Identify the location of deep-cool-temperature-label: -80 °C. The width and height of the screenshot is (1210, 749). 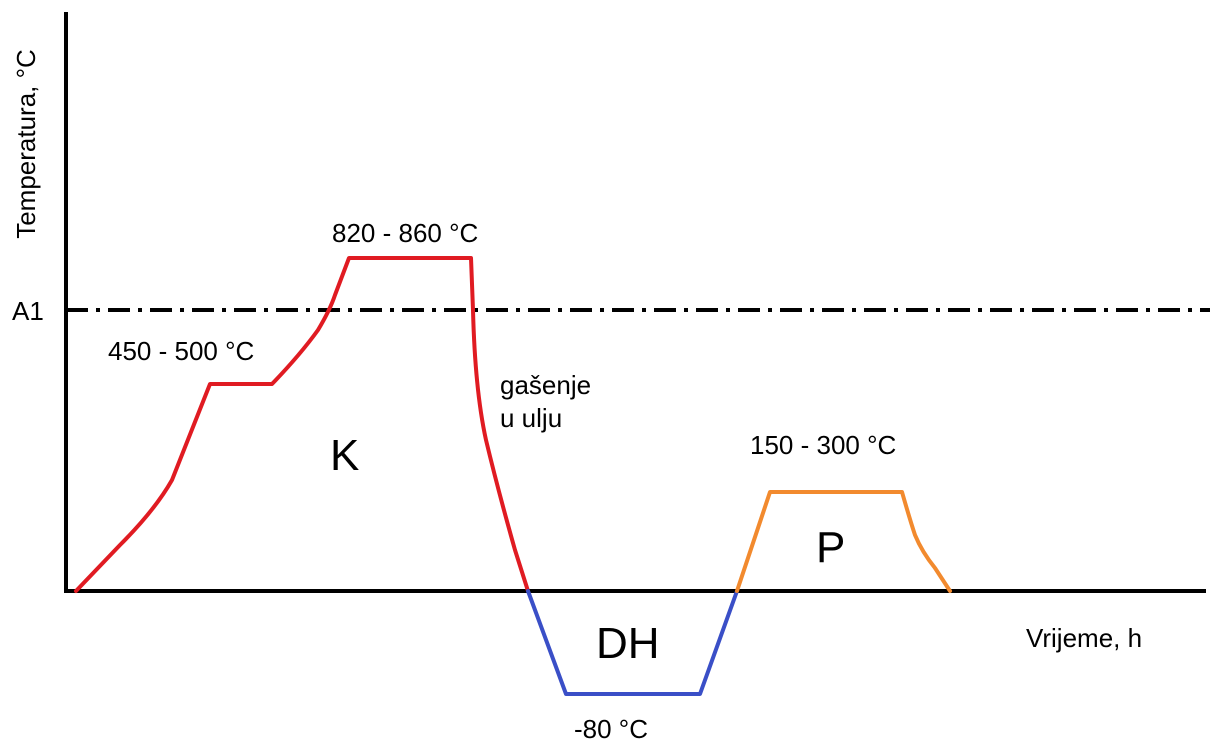
(611, 729).